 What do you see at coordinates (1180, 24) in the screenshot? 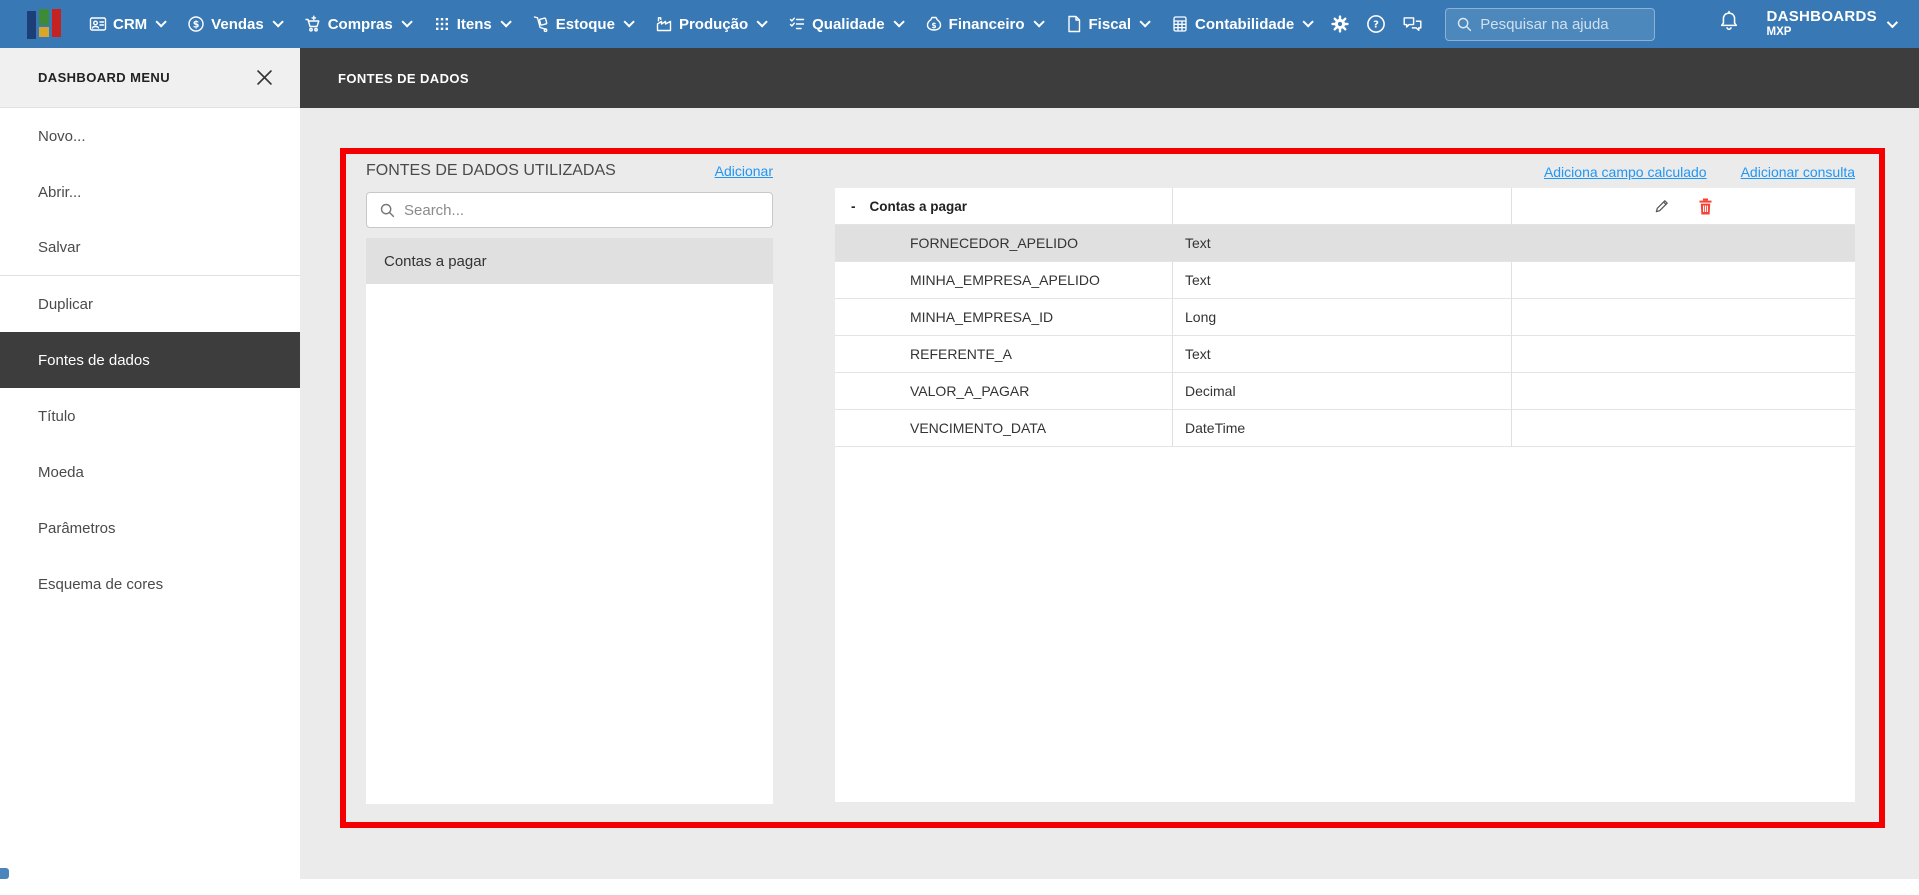
I see `accounting-icon` at bounding box center [1180, 24].